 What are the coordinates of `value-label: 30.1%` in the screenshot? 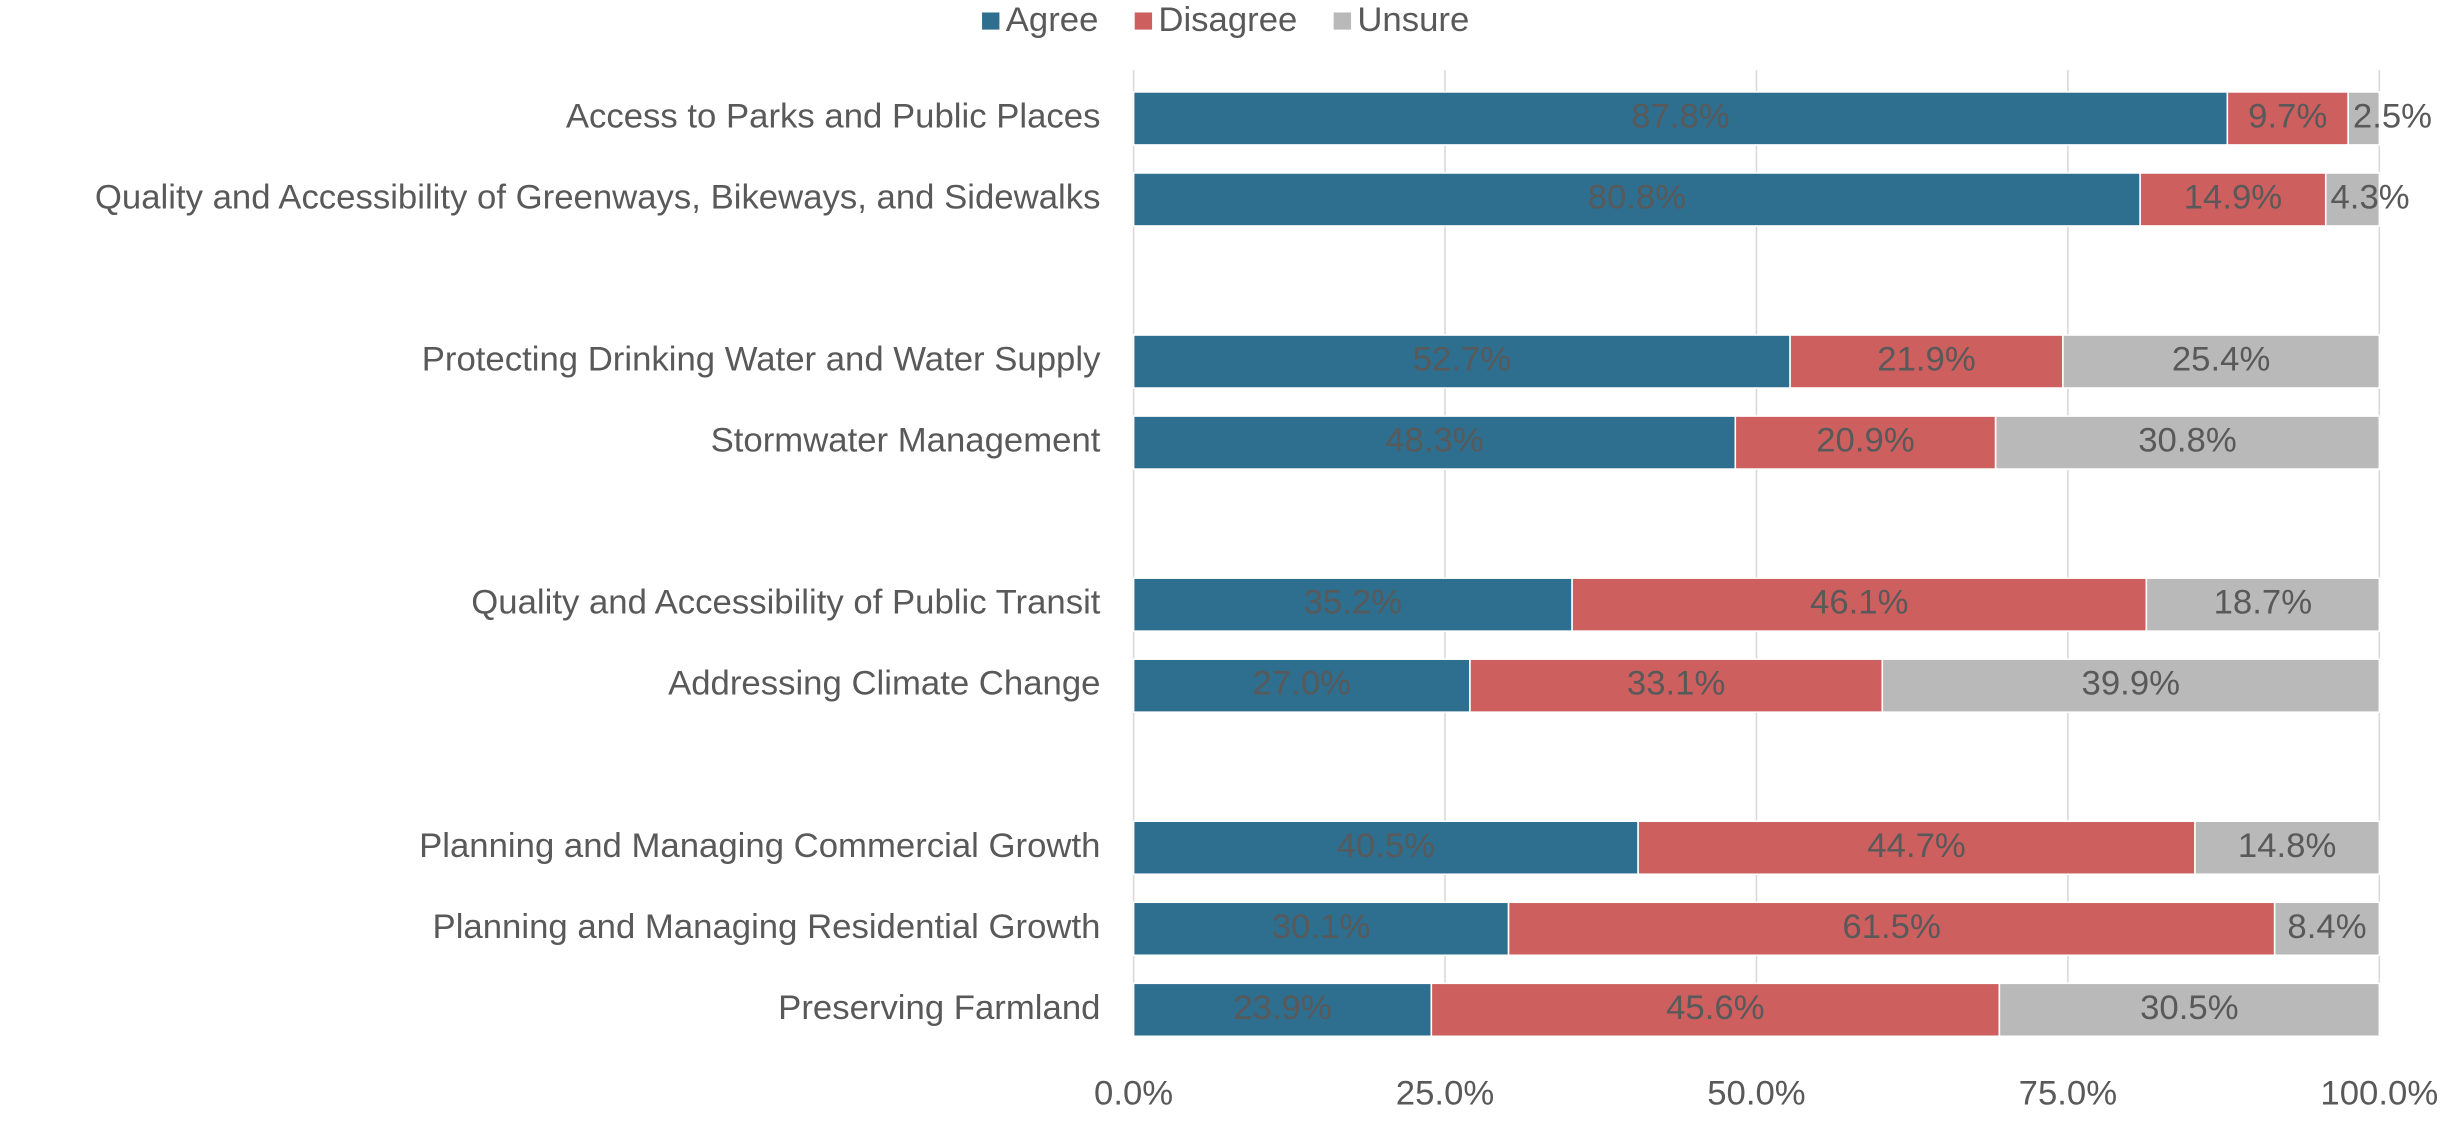 It's located at (1321, 927).